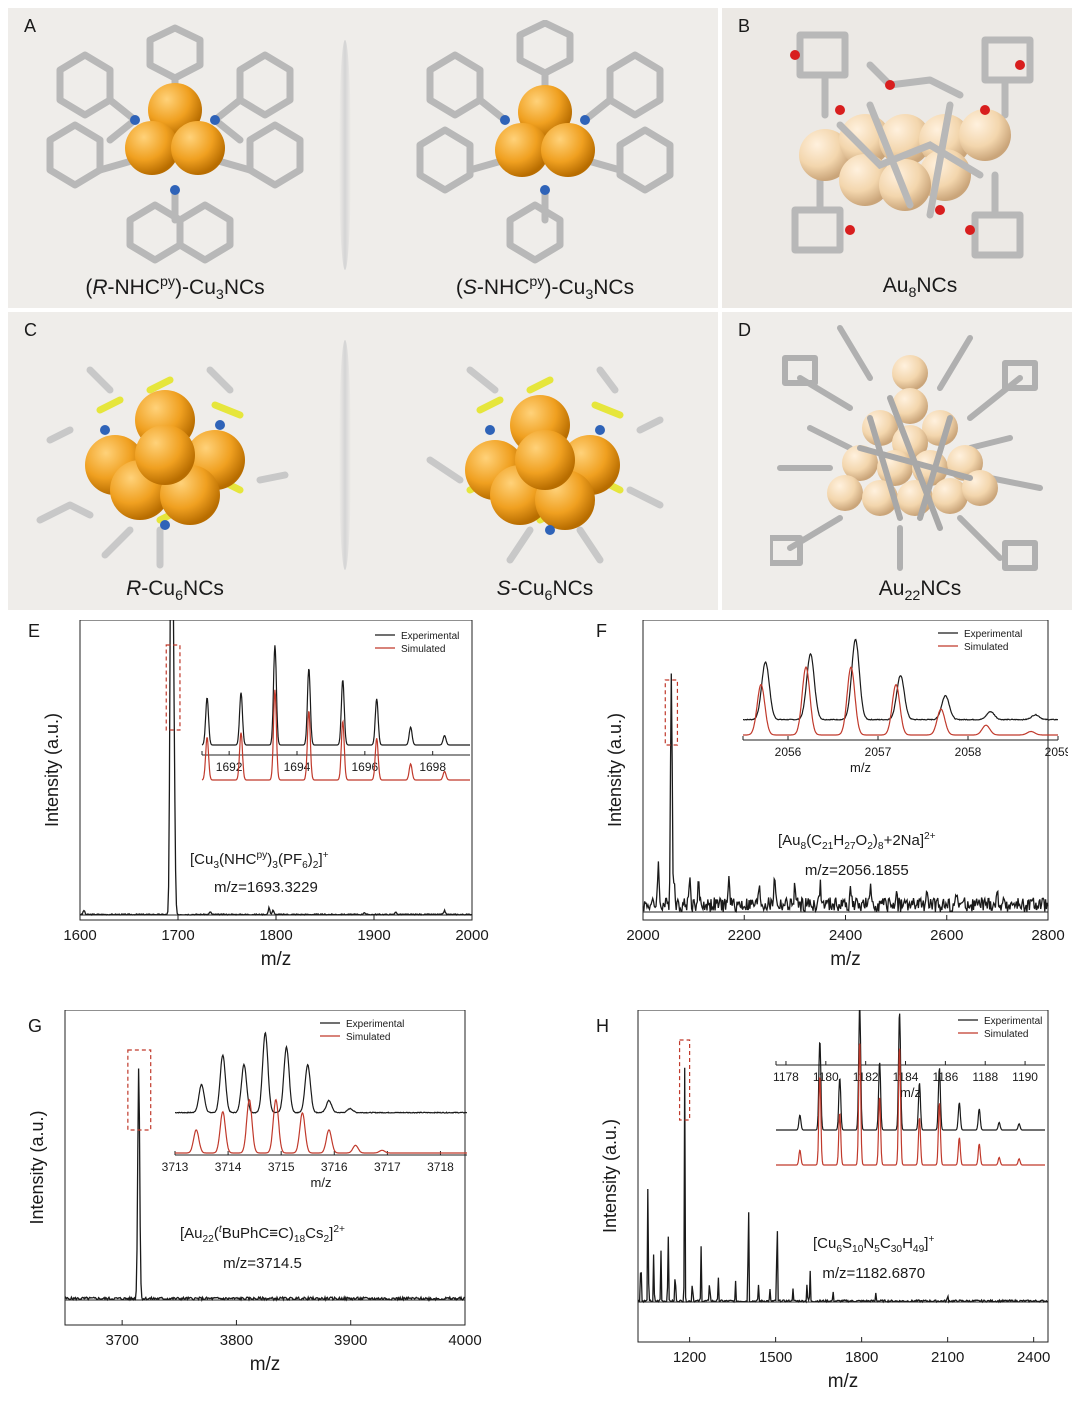  I want to click on s-cu6-structure, so click(545, 465).